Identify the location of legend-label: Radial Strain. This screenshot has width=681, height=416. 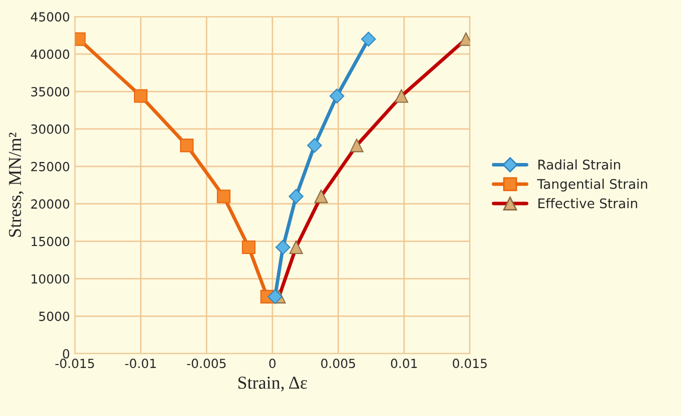
(579, 164).